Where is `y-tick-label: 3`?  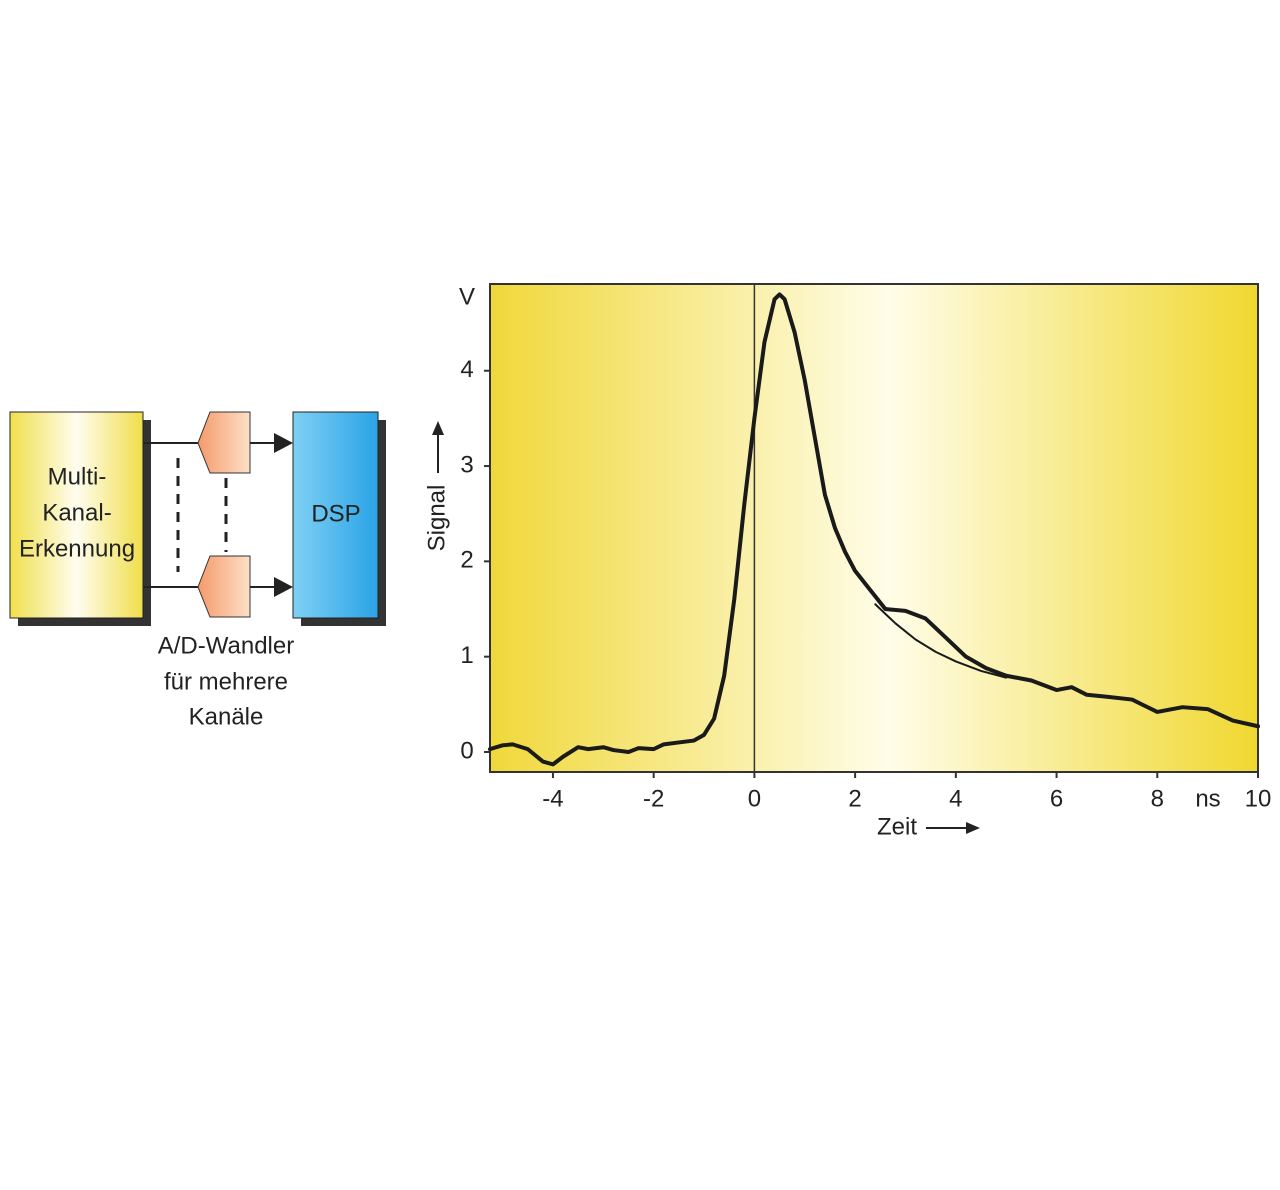 y-tick-label: 3 is located at coordinates (466, 464).